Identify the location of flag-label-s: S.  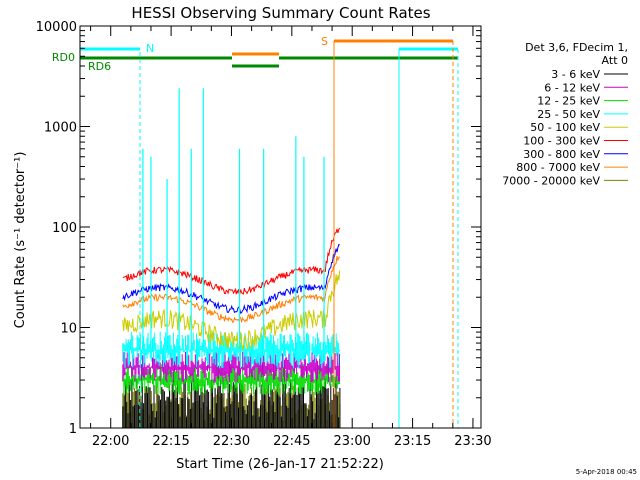
(324, 41).